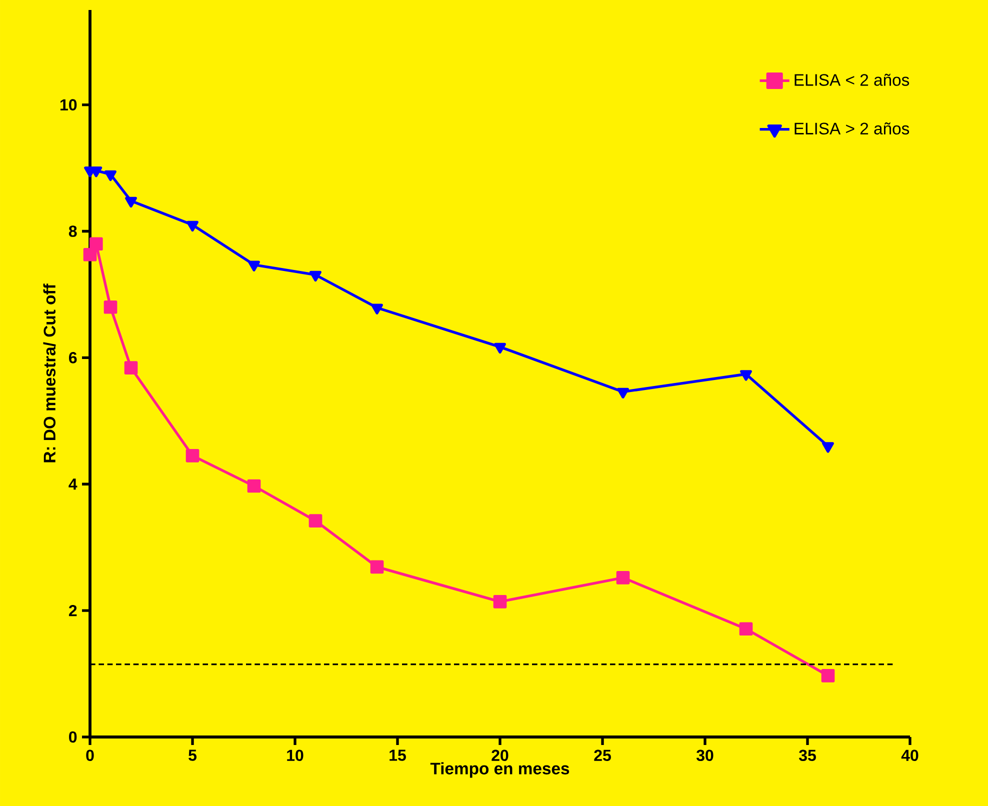 Image resolution: width=988 pixels, height=806 pixels. Describe the element at coordinates (295, 756) in the screenshot. I see `x-tick-label: 10` at that location.